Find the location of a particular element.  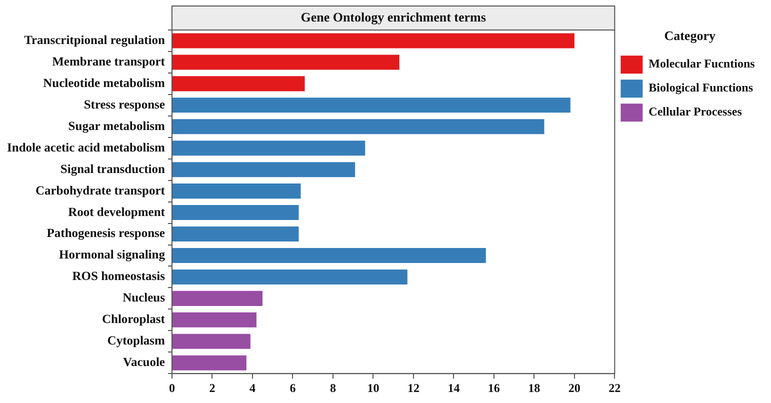

y-tick-label: Vacuole is located at coordinates (144, 362).